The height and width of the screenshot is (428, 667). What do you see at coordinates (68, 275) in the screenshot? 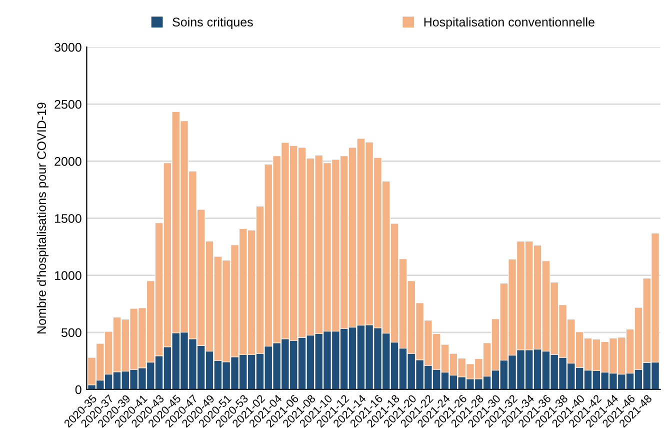
I see `y-tick-label: 1000` at bounding box center [68, 275].